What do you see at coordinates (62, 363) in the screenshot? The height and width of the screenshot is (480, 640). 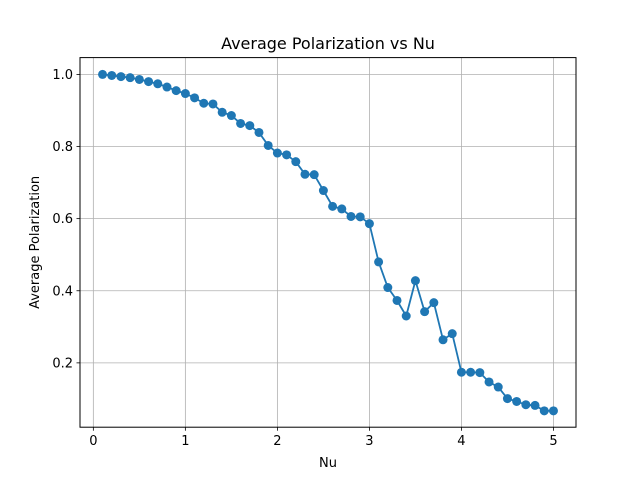 I see `y-tick-label: 0.2` at bounding box center [62, 363].